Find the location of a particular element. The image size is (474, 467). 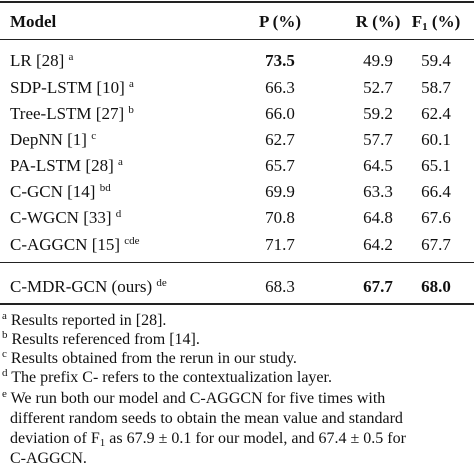

value-cell: 62.4 is located at coordinates (436, 113).